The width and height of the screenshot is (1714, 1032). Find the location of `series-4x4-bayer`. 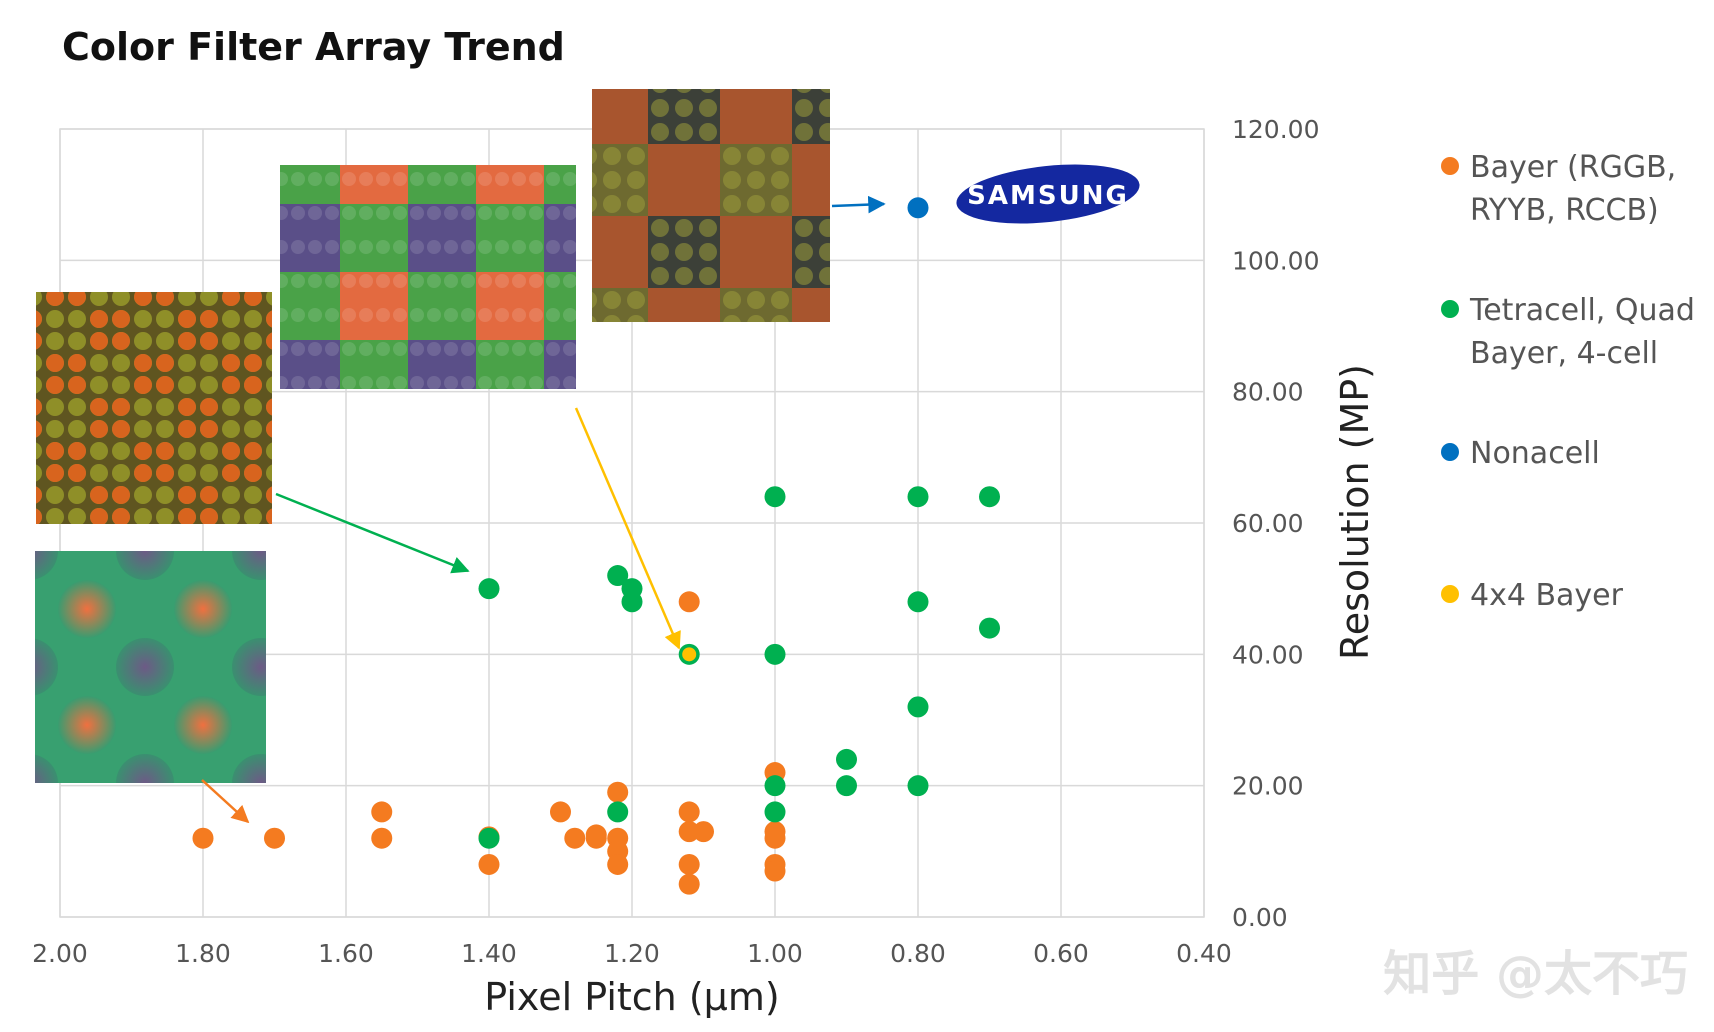

series-4x4-bayer is located at coordinates (689, 654).